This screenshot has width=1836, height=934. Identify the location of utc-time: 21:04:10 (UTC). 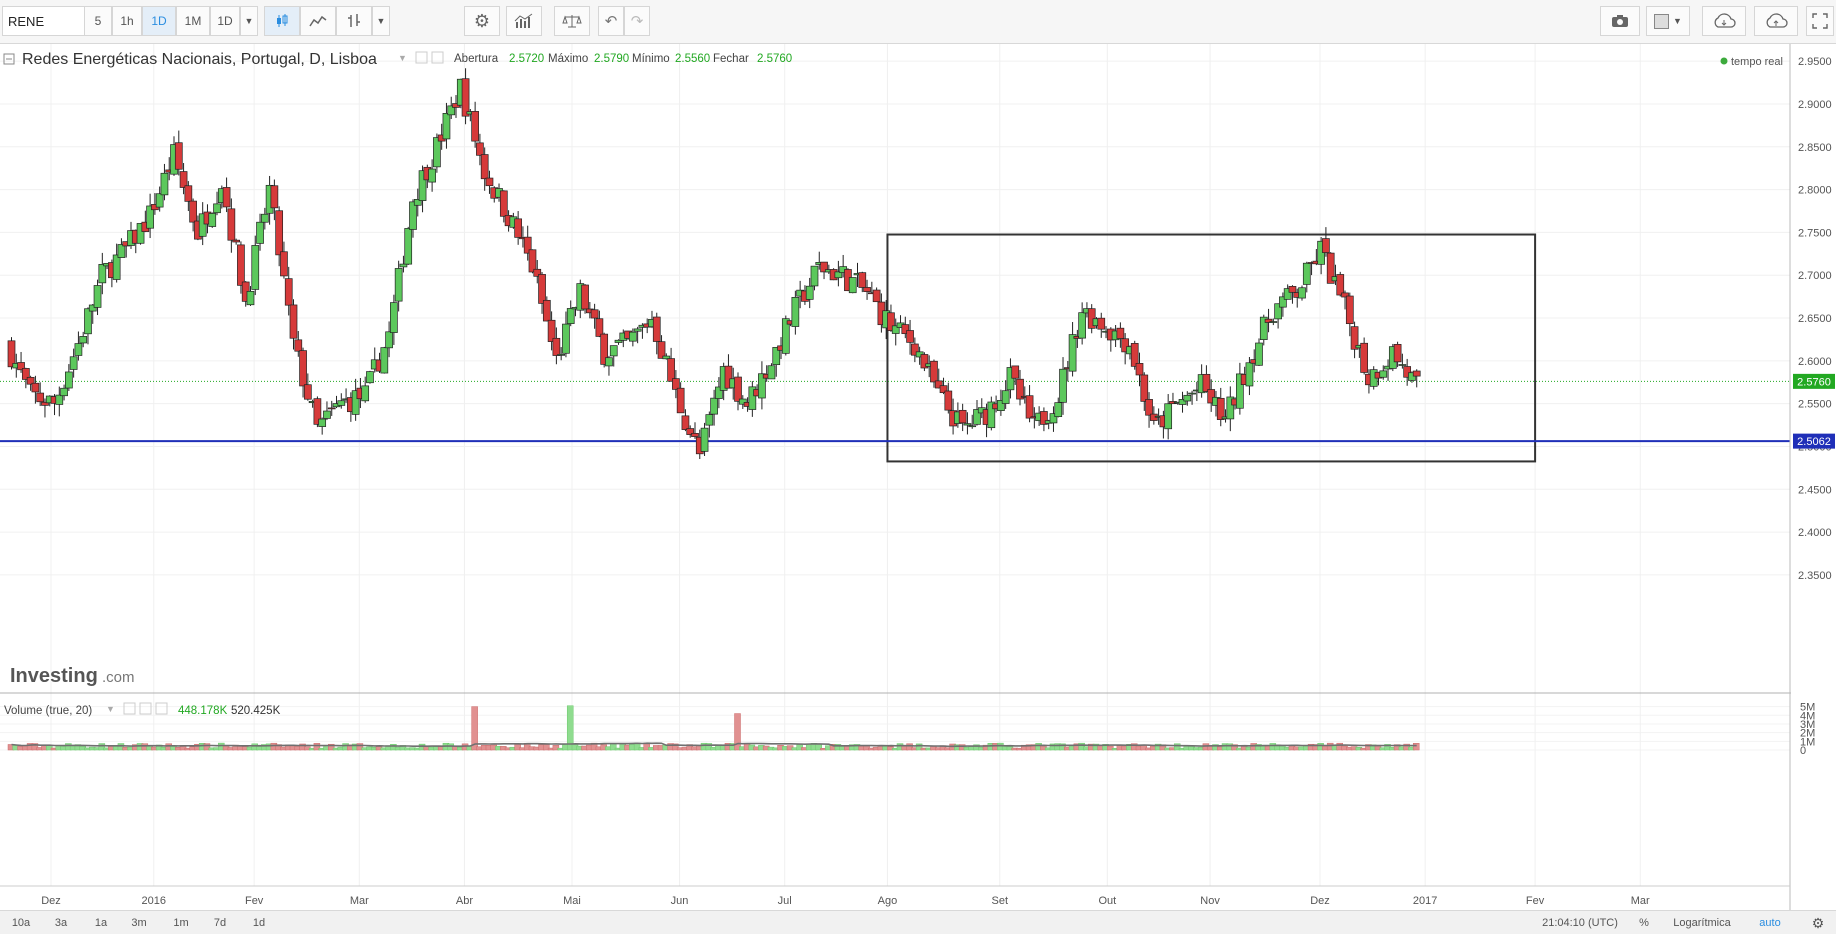
(1580, 923).